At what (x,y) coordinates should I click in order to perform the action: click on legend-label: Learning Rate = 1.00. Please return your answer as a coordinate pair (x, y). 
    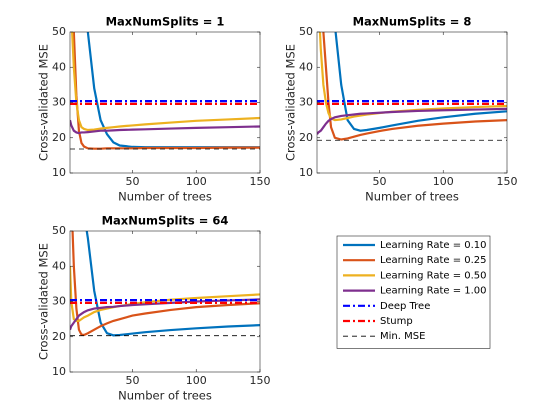
    Looking at the image, I should click on (433, 291).